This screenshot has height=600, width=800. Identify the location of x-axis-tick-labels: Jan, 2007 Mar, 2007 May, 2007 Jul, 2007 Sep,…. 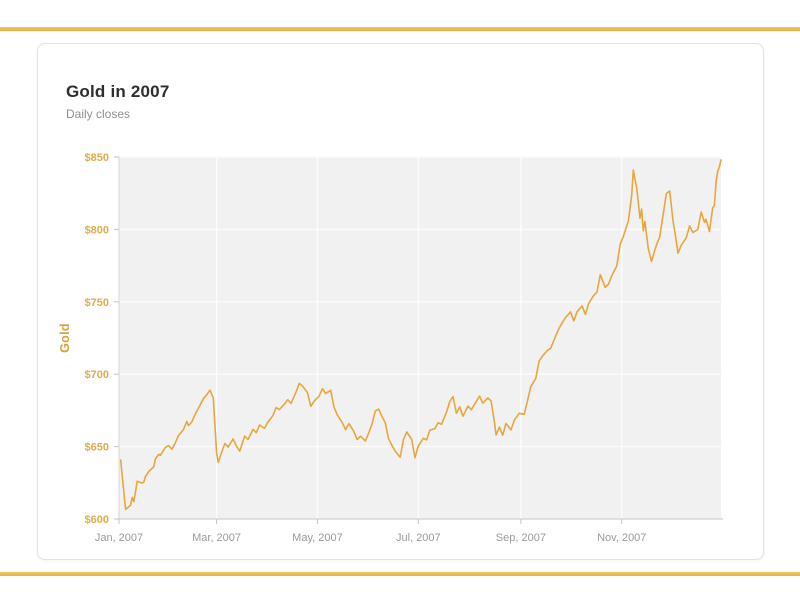
(371, 538).